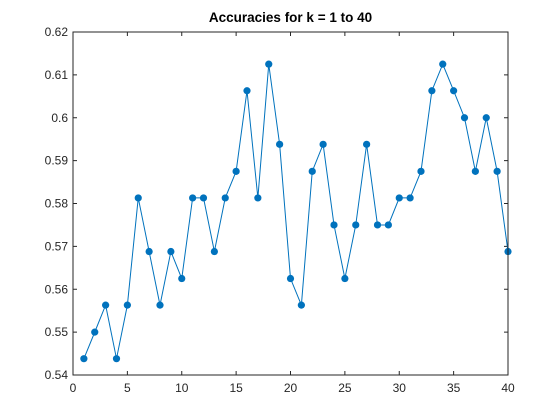 The image size is (560, 420). I want to click on y-tick-label: 0.56, so click(57, 289).